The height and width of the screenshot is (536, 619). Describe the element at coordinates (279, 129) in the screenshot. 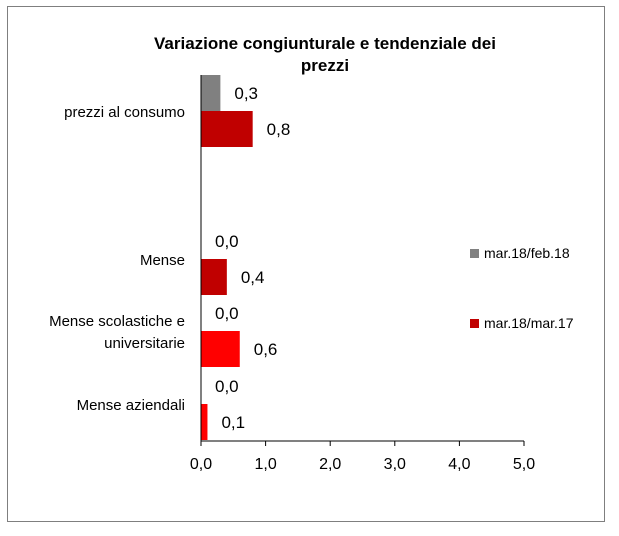

I see `data-label-yoy-0: 0,8` at that location.